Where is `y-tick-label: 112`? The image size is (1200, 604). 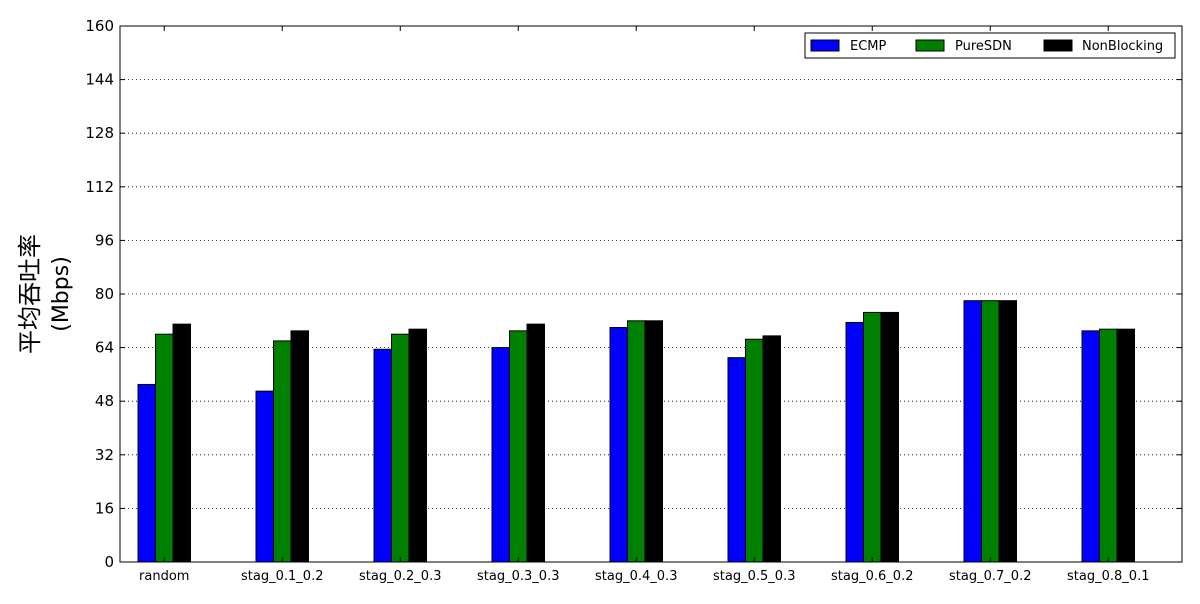 y-tick-label: 112 is located at coordinates (99, 187).